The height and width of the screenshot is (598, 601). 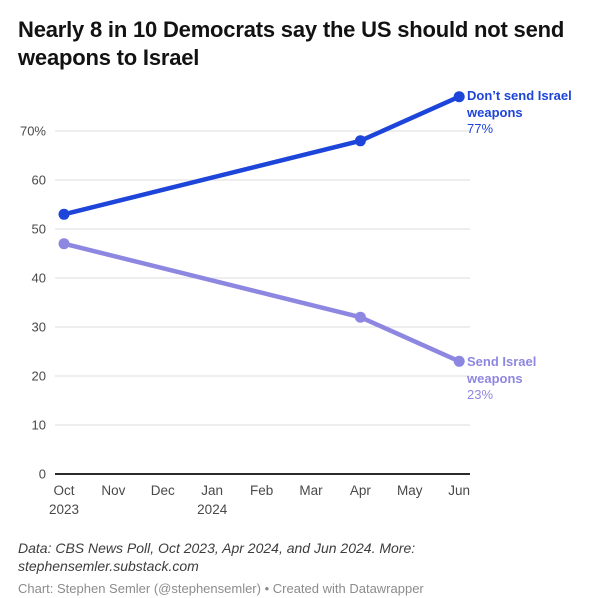 What do you see at coordinates (33, 131) in the screenshot?
I see `y-axis-tick-label: 70%` at bounding box center [33, 131].